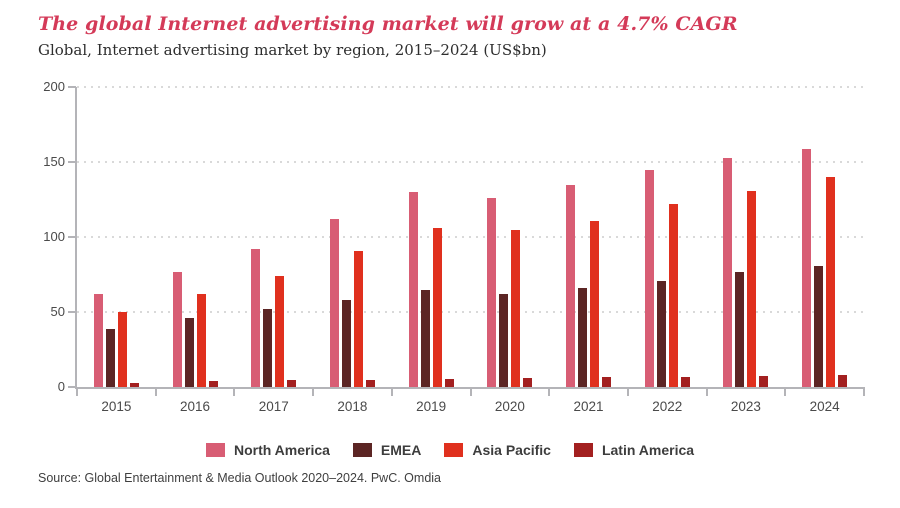  I want to click on bar-emea-2015, so click(110, 357).